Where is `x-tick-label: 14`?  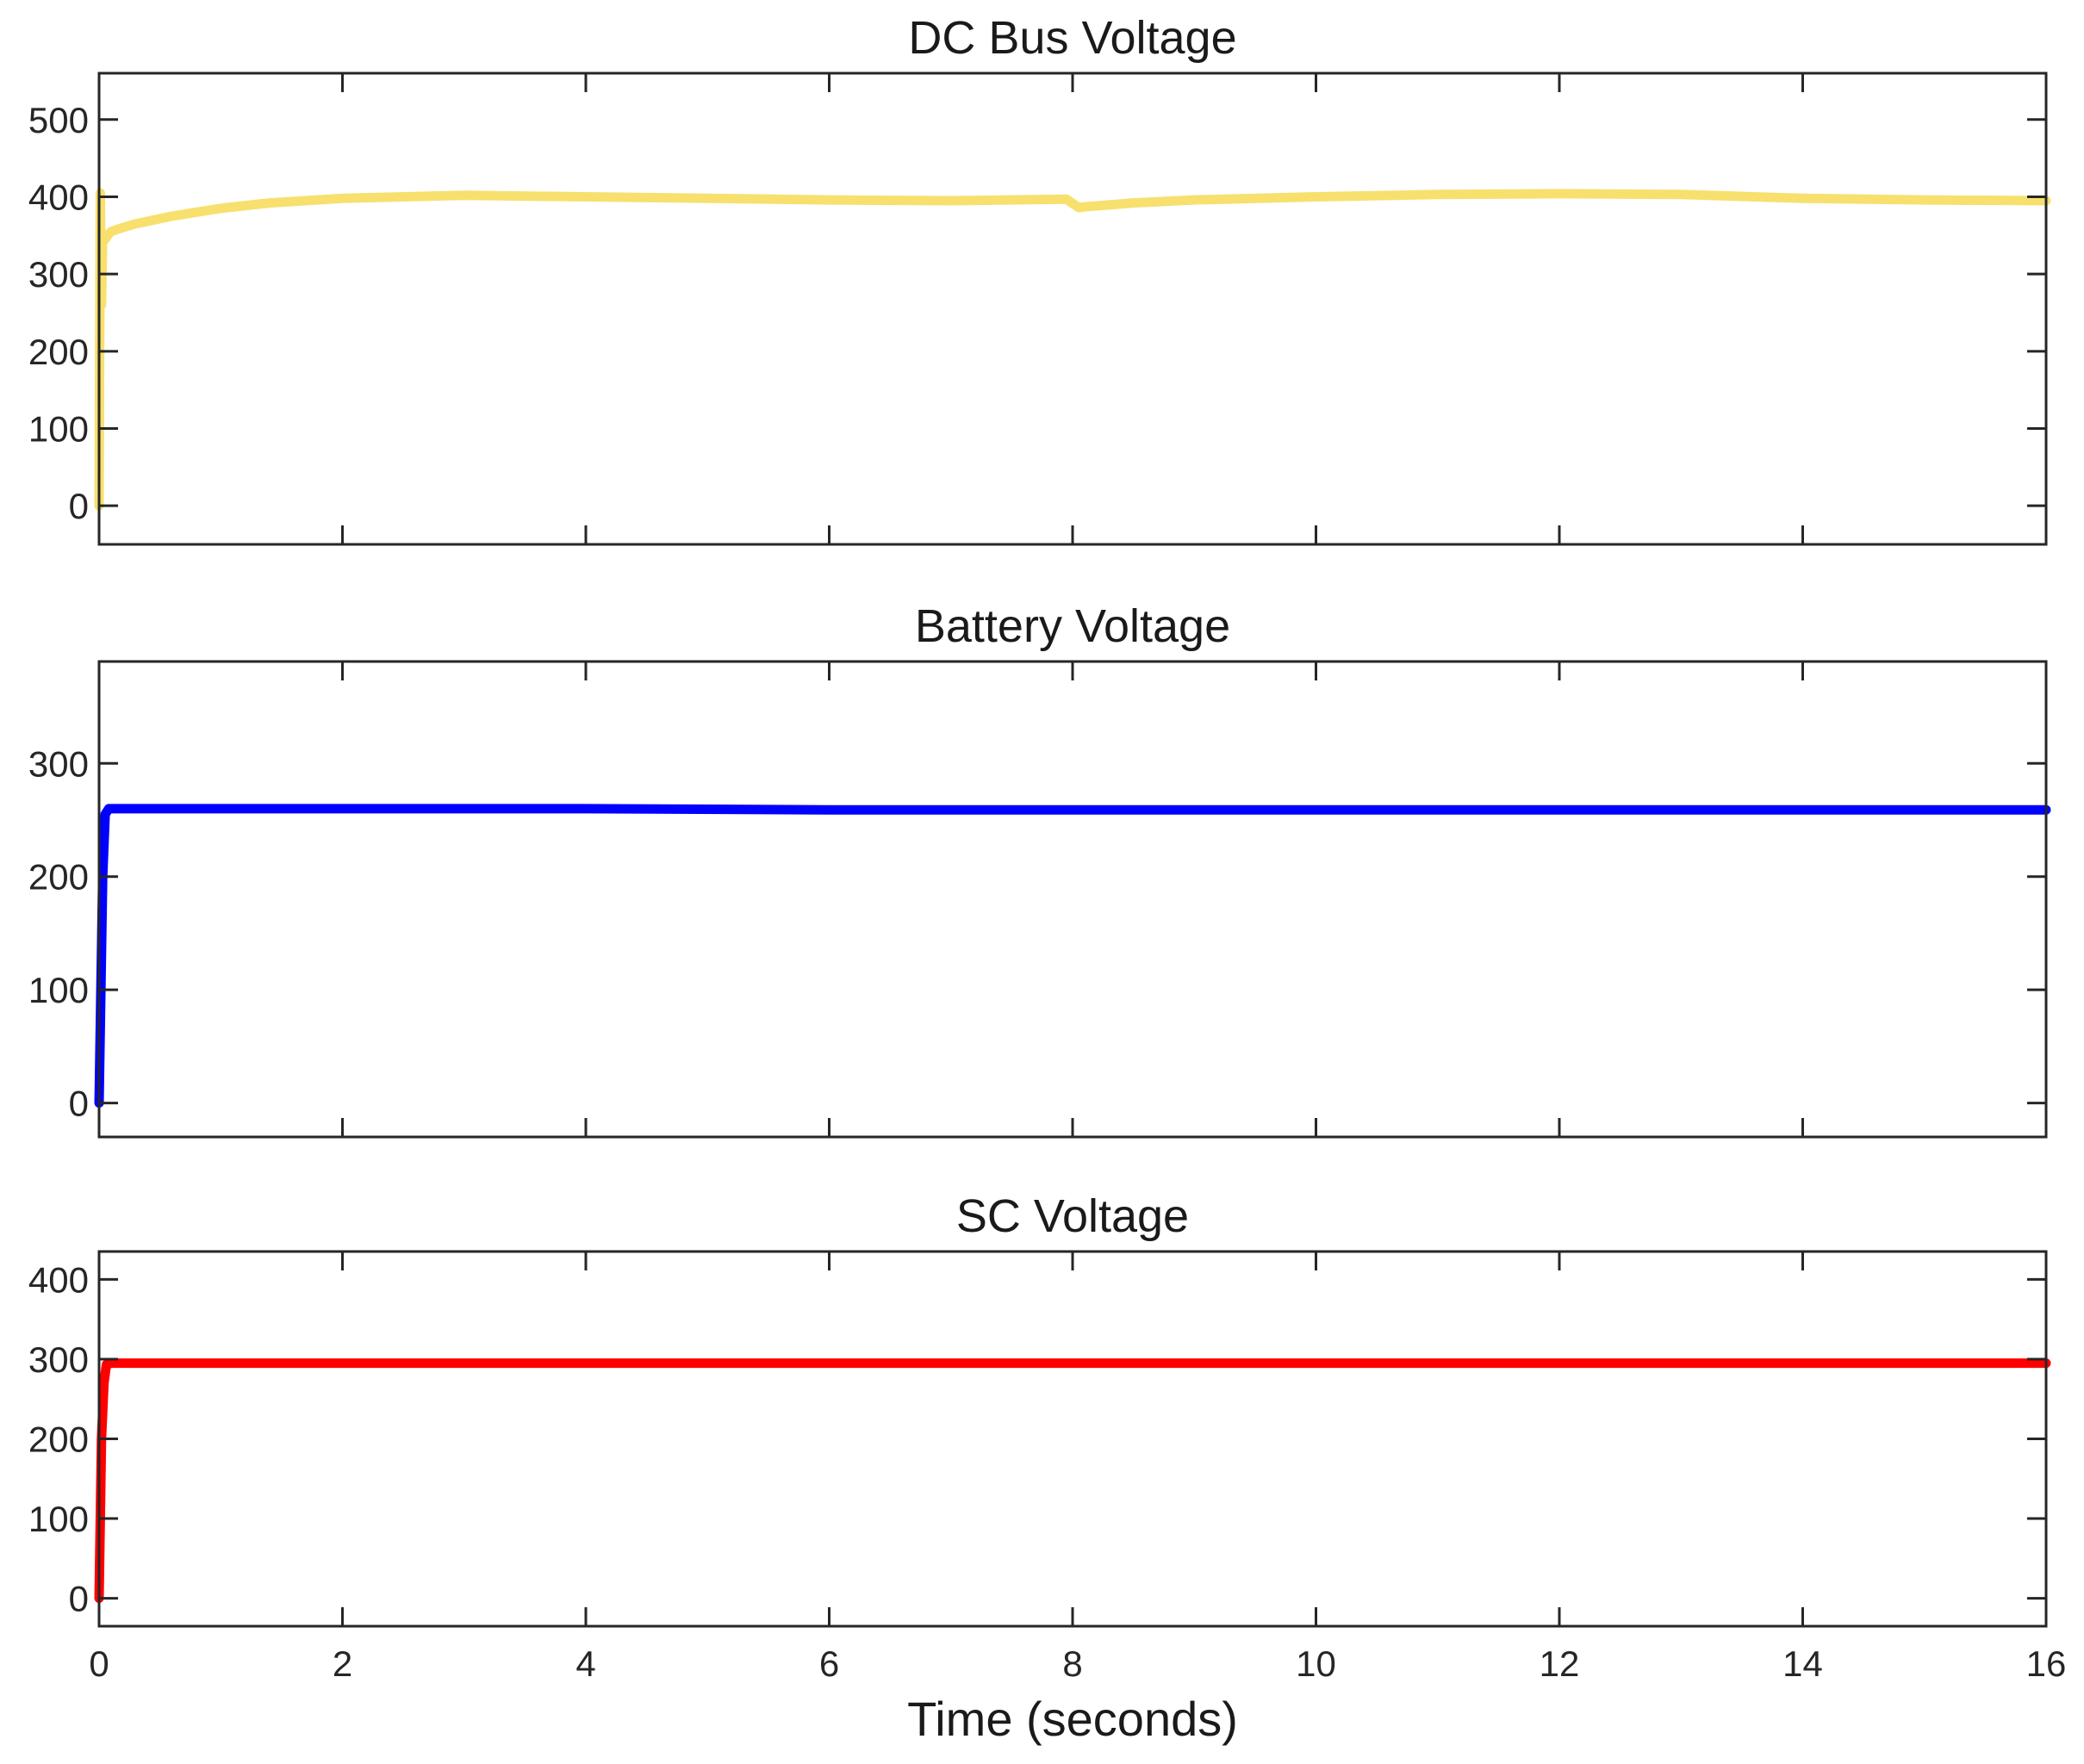 x-tick-label: 14 is located at coordinates (1802, 1664).